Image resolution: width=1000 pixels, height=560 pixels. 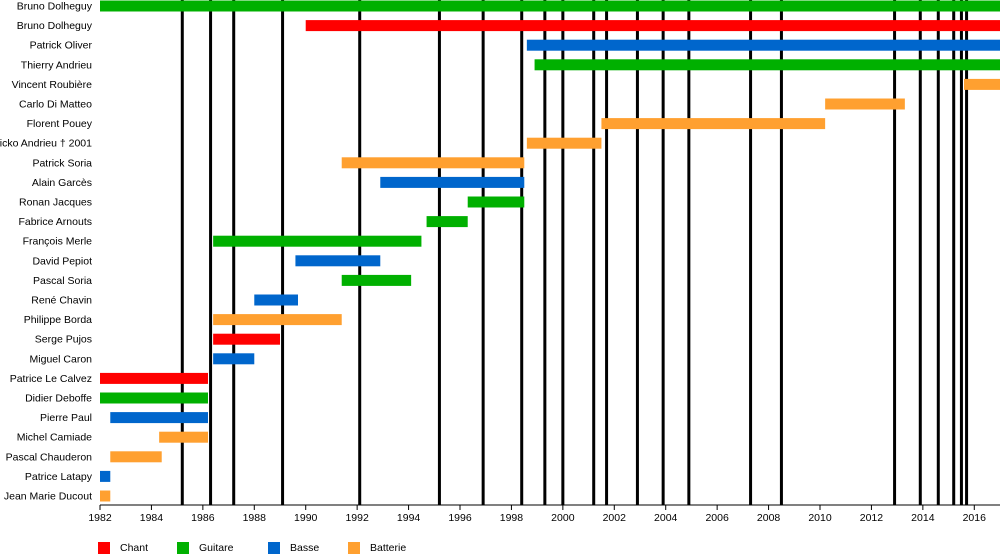 I want to click on member-label: Pascal Chauderon, so click(x=49, y=457).